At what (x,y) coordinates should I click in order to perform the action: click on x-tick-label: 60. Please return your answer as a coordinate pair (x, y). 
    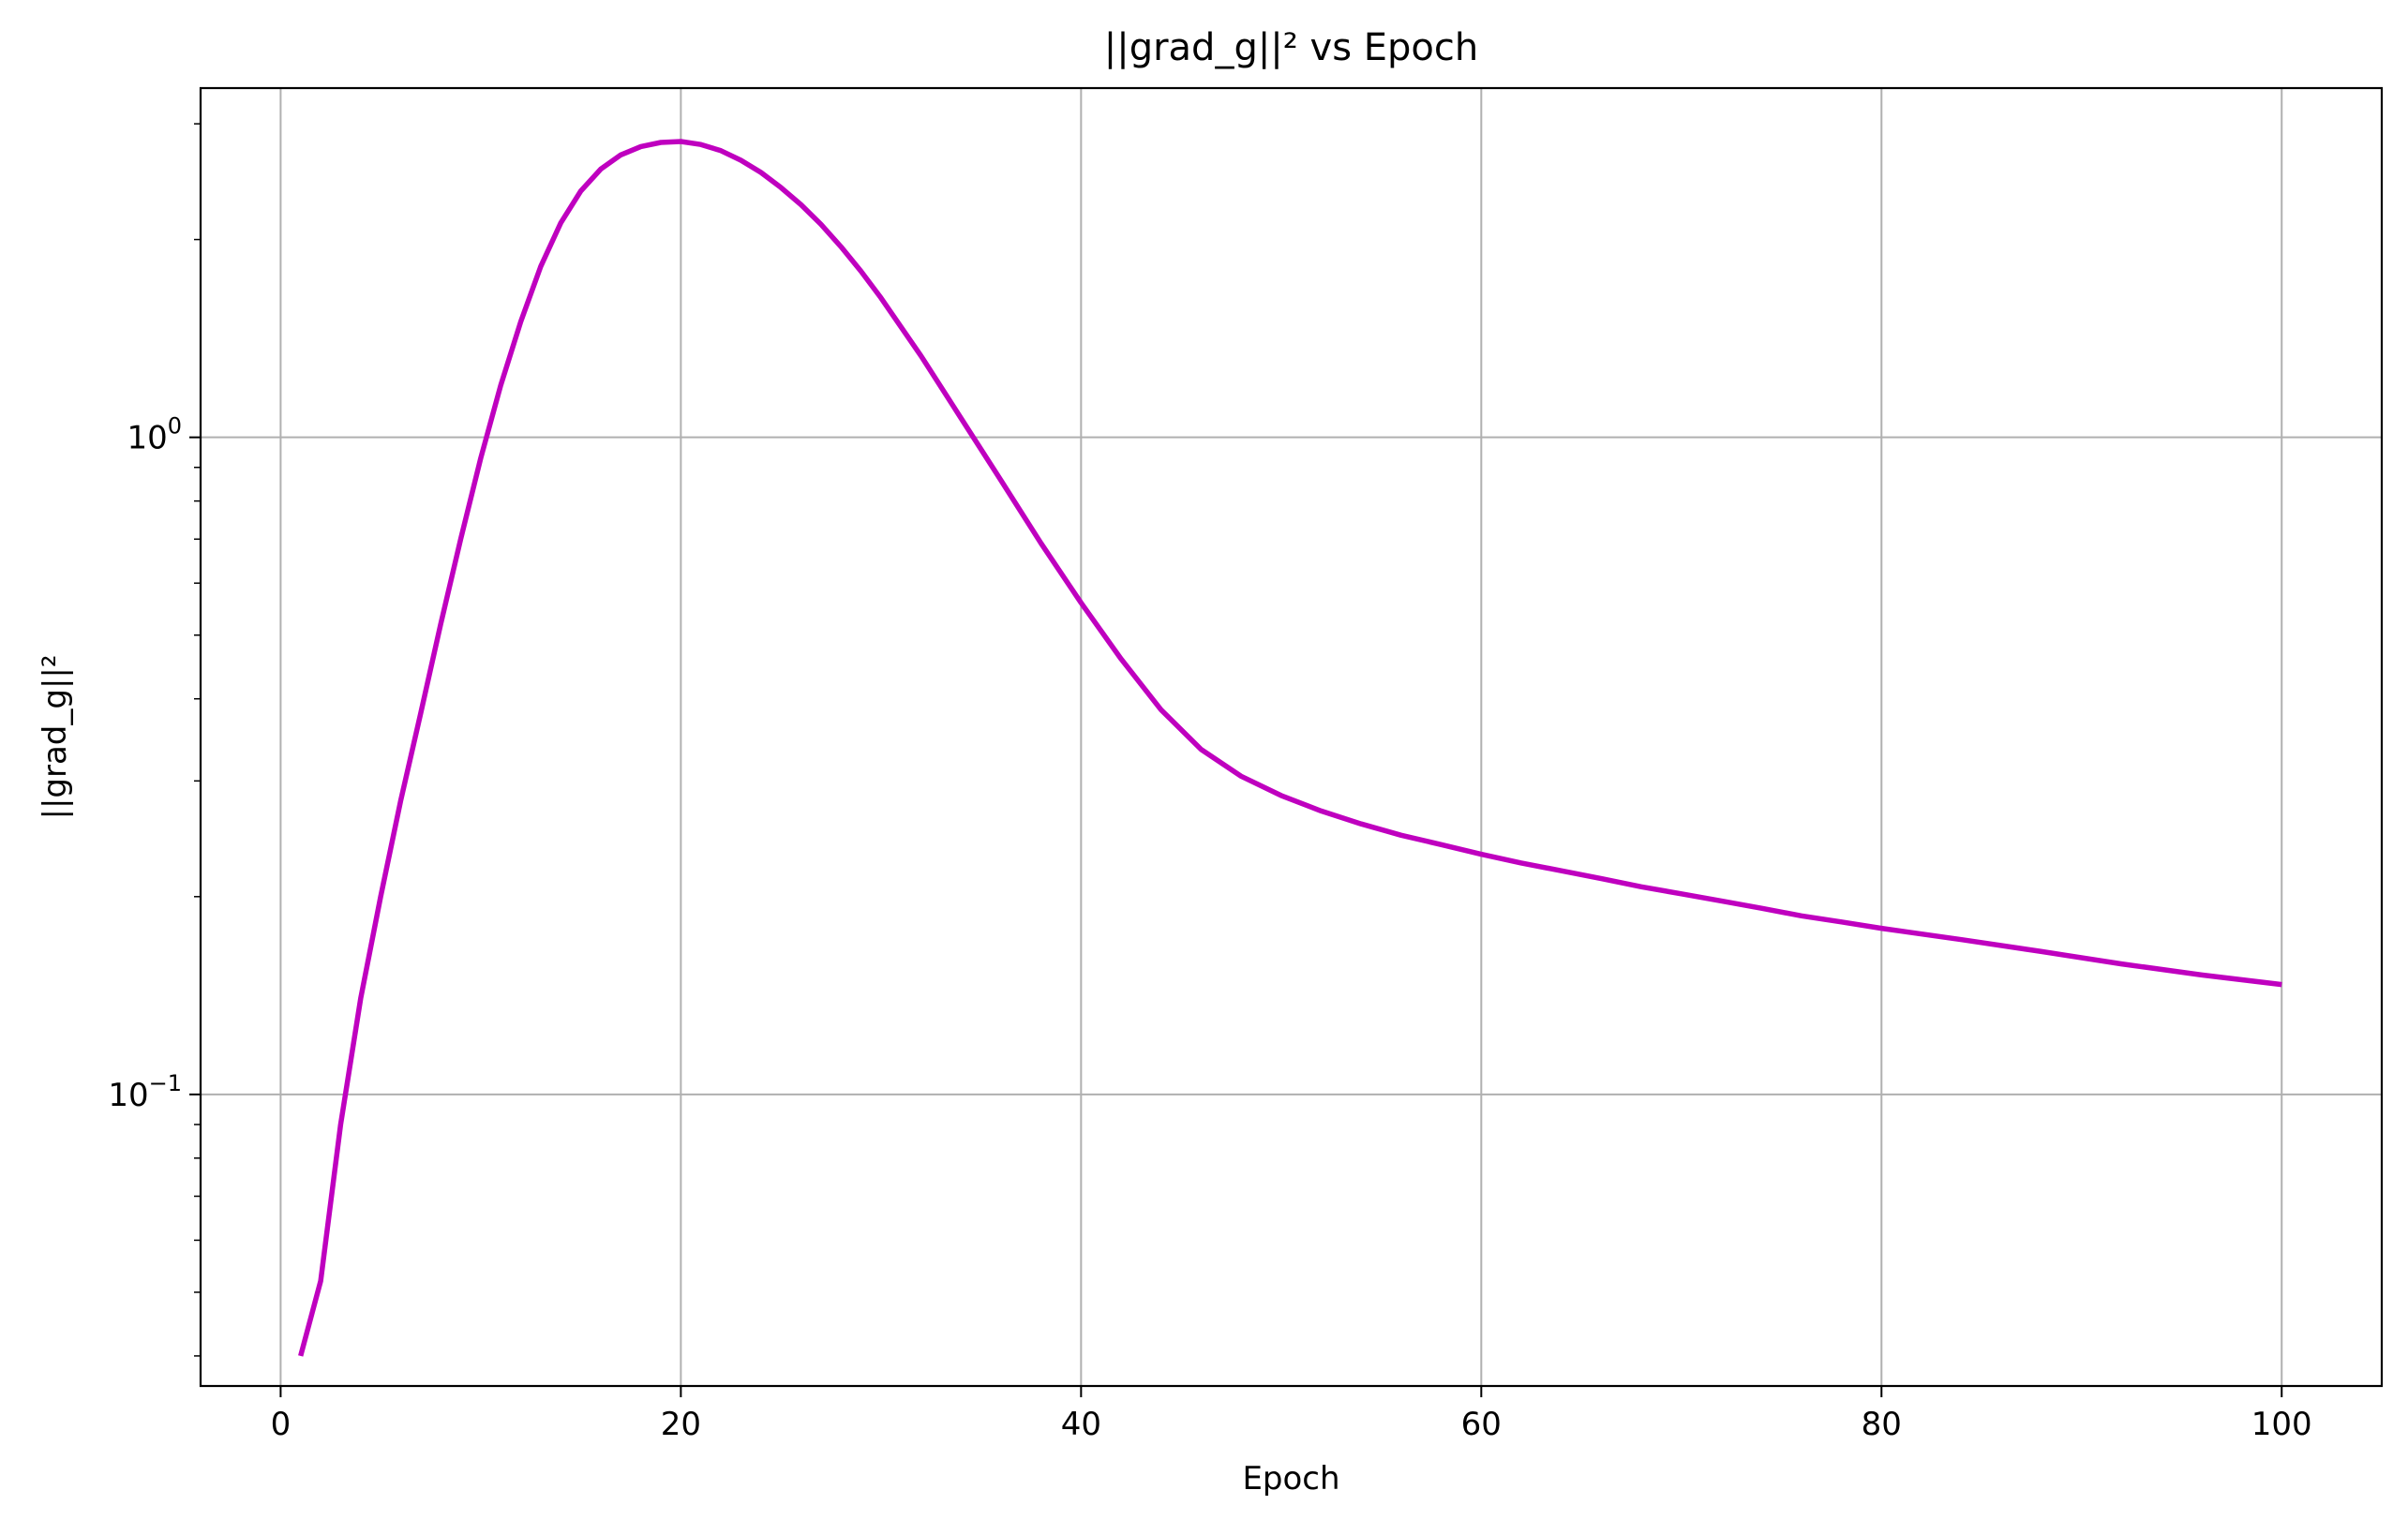
    Looking at the image, I should click on (1481, 1424).